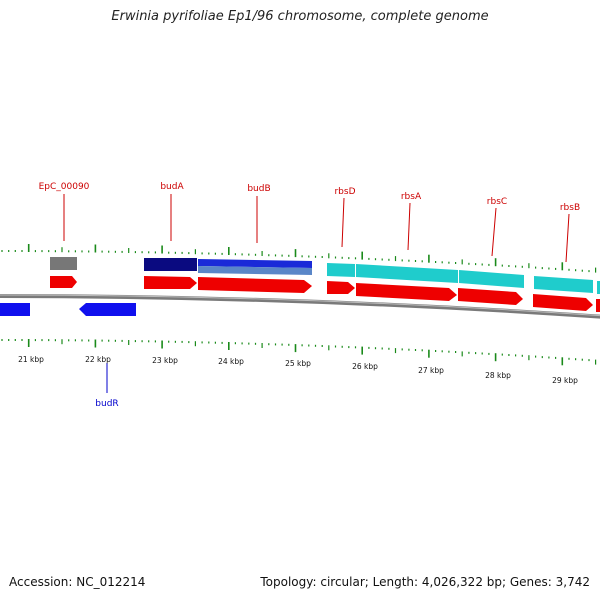 Image resolution: width=600 pixels, height=600 pixels. I want to click on kbp-label: 26 kbp, so click(365, 366).